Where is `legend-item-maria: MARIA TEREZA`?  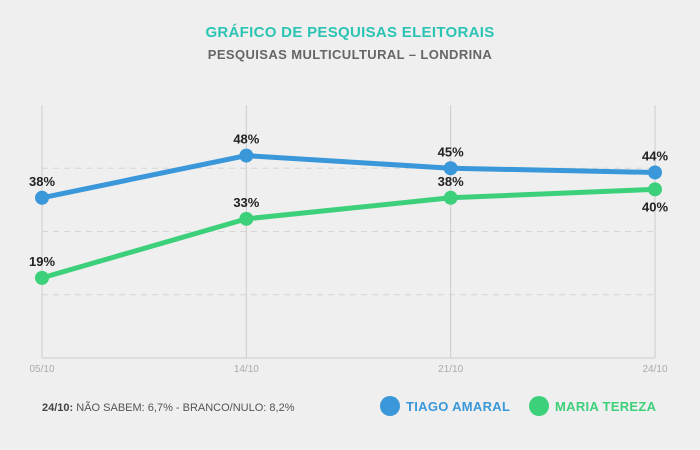 legend-item-maria: MARIA TEREZA is located at coordinates (592, 406).